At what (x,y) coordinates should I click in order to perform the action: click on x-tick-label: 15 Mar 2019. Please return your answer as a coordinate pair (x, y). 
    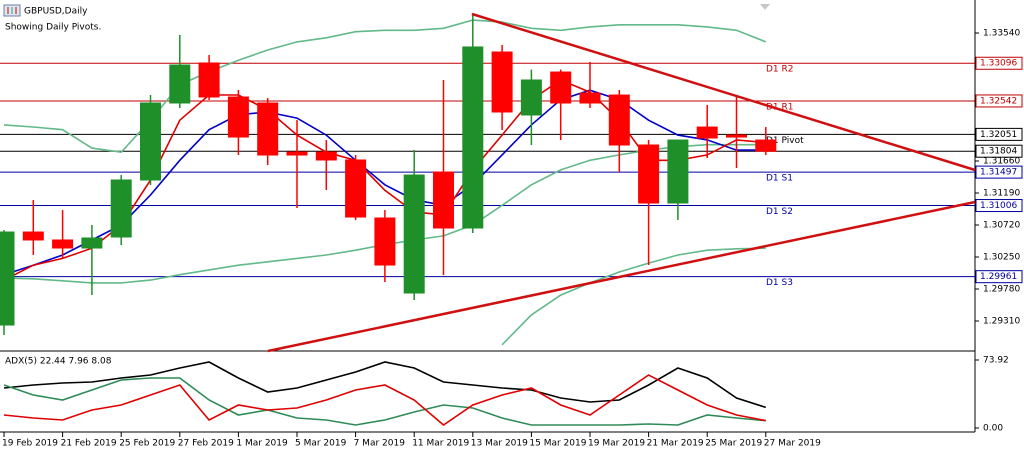
    Looking at the image, I should click on (557, 444).